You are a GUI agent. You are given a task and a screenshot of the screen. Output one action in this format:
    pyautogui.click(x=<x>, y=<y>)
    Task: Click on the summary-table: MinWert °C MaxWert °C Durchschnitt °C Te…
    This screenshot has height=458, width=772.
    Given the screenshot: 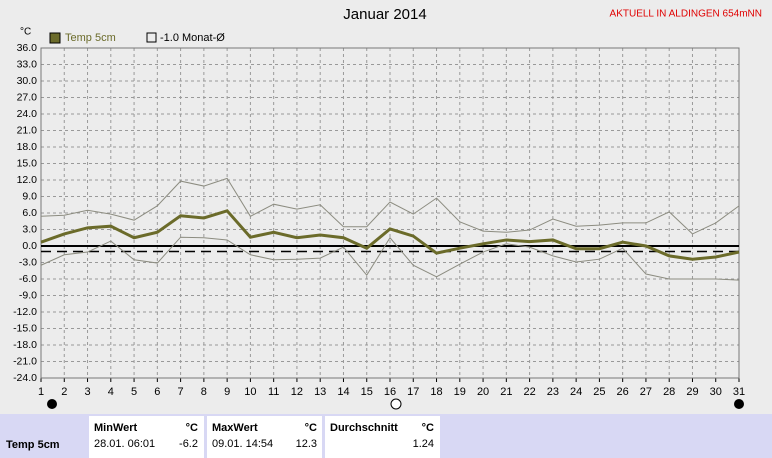 What is the action you would take?
    pyautogui.click(x=386, y=436)
    